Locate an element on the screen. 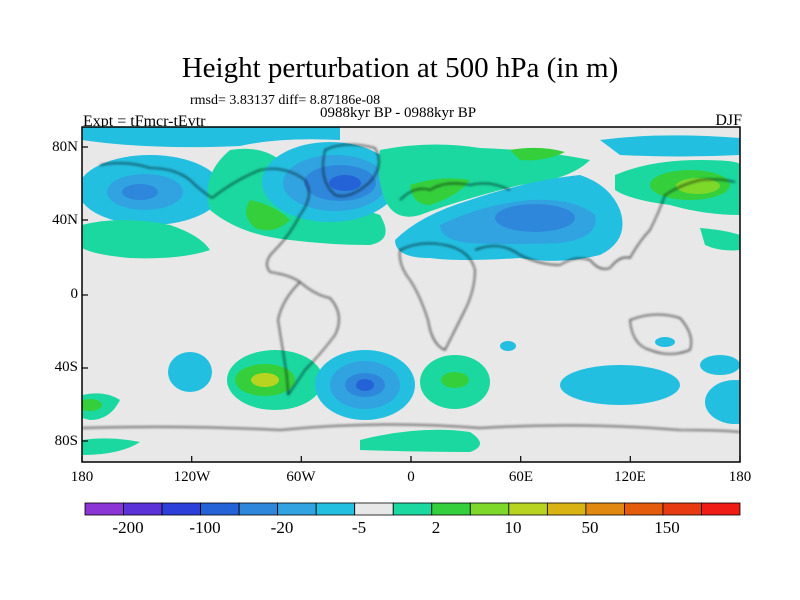 This screenshot has width=800, height=600. colorbar-label: 150 is located at coordinates (667, 527).